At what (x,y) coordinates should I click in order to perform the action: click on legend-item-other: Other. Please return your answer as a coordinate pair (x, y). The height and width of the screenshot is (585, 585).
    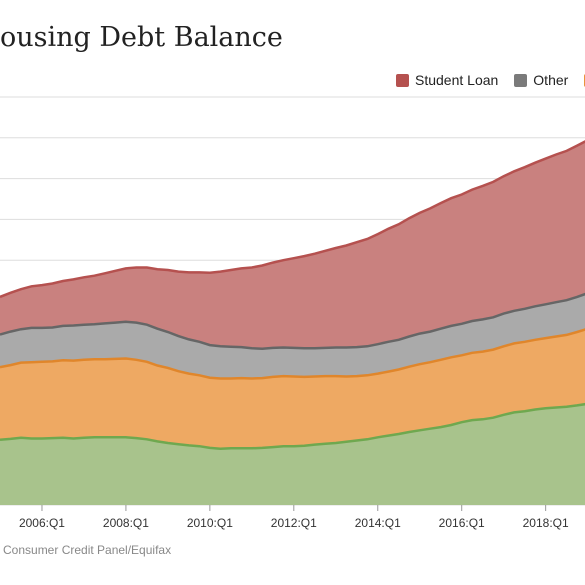
    Looking at the image, I should click on (541, 80).